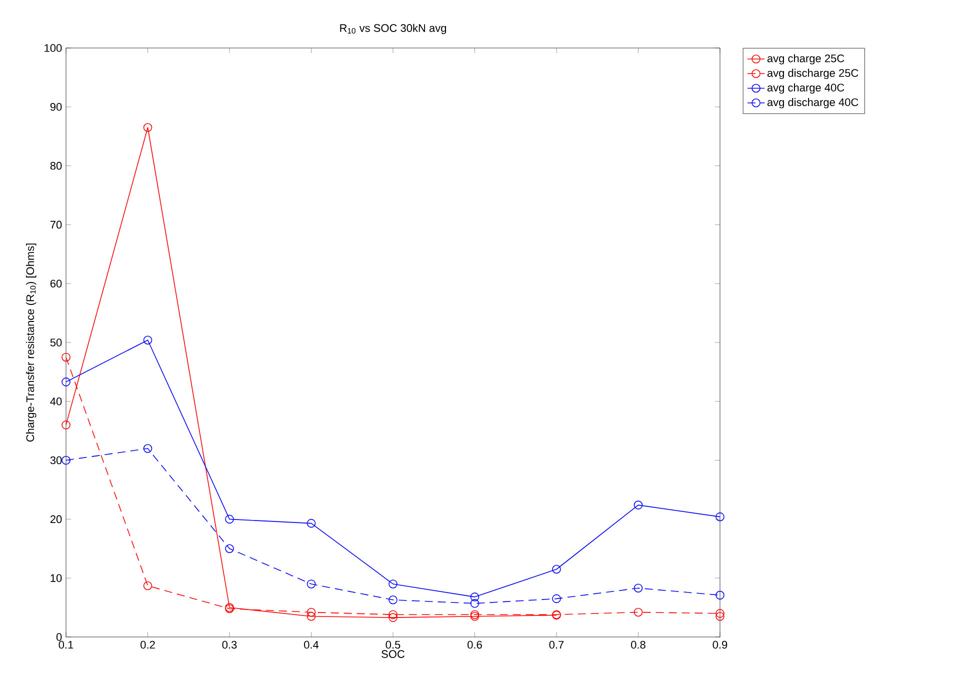 The image size is (976, 692). I want to click on chart-title: R$_{10}$ vs SOC 30kN avg, so click(393, 29).